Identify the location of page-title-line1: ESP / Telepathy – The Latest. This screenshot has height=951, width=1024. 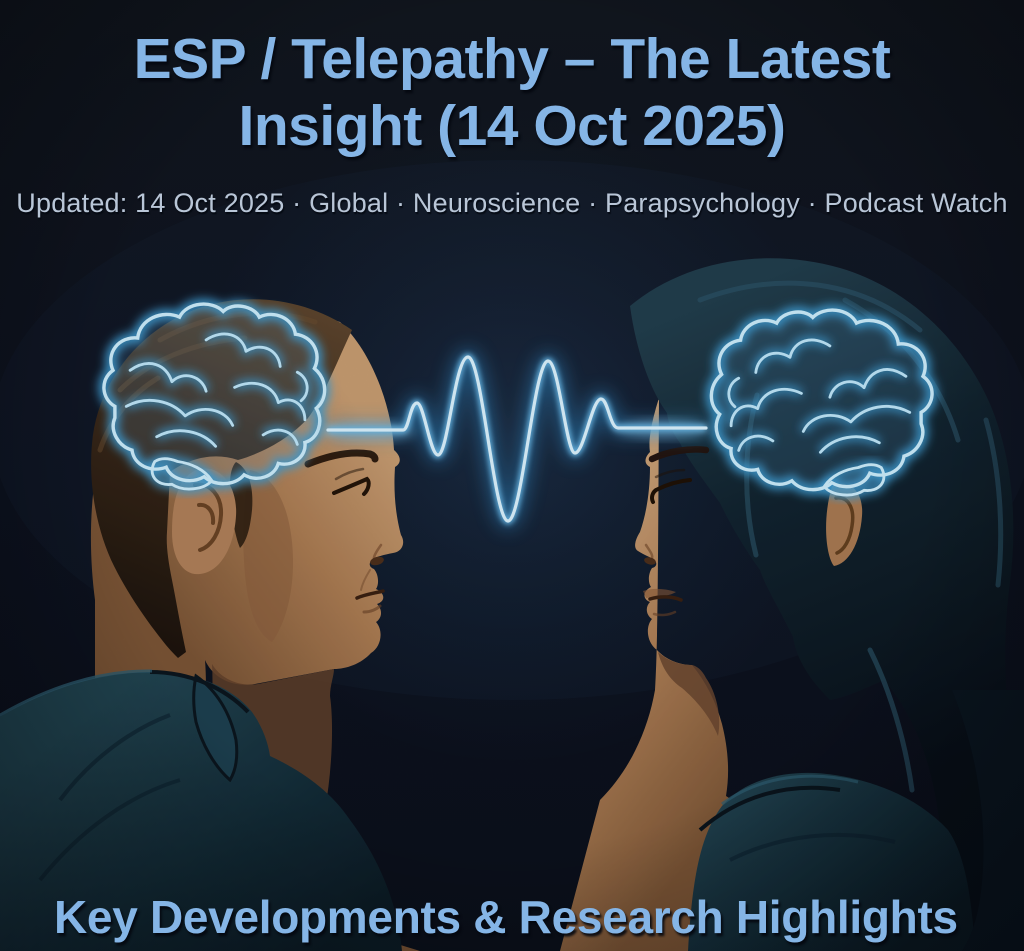
(512, 59).